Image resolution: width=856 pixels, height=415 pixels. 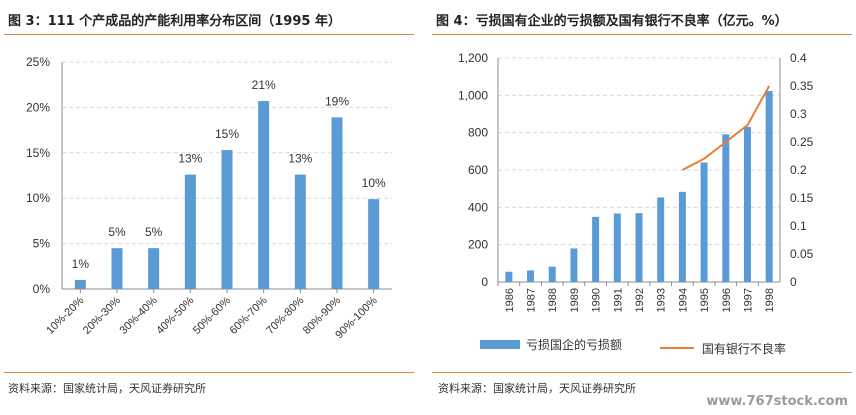 What do you see at coordinates (38, 153) in the screenshot?
I see `y-tick-label: 15%` at bounding box center [38, 153].